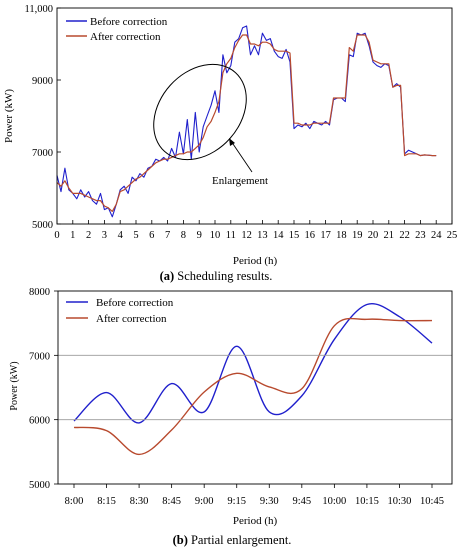 The height and width of the screenshot is (550, 460). I want to click on caption-b: (b) Partial enlargement., so click(232, 540).